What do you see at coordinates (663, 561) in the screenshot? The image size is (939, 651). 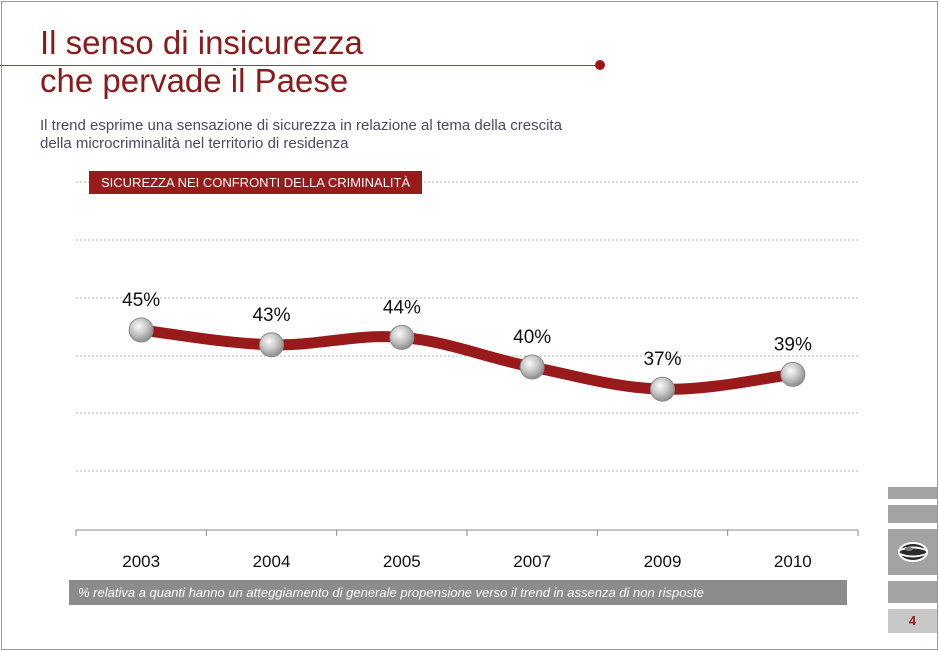 I see `x-tick-label-2009: 2009` at bounding box center [663, 561].